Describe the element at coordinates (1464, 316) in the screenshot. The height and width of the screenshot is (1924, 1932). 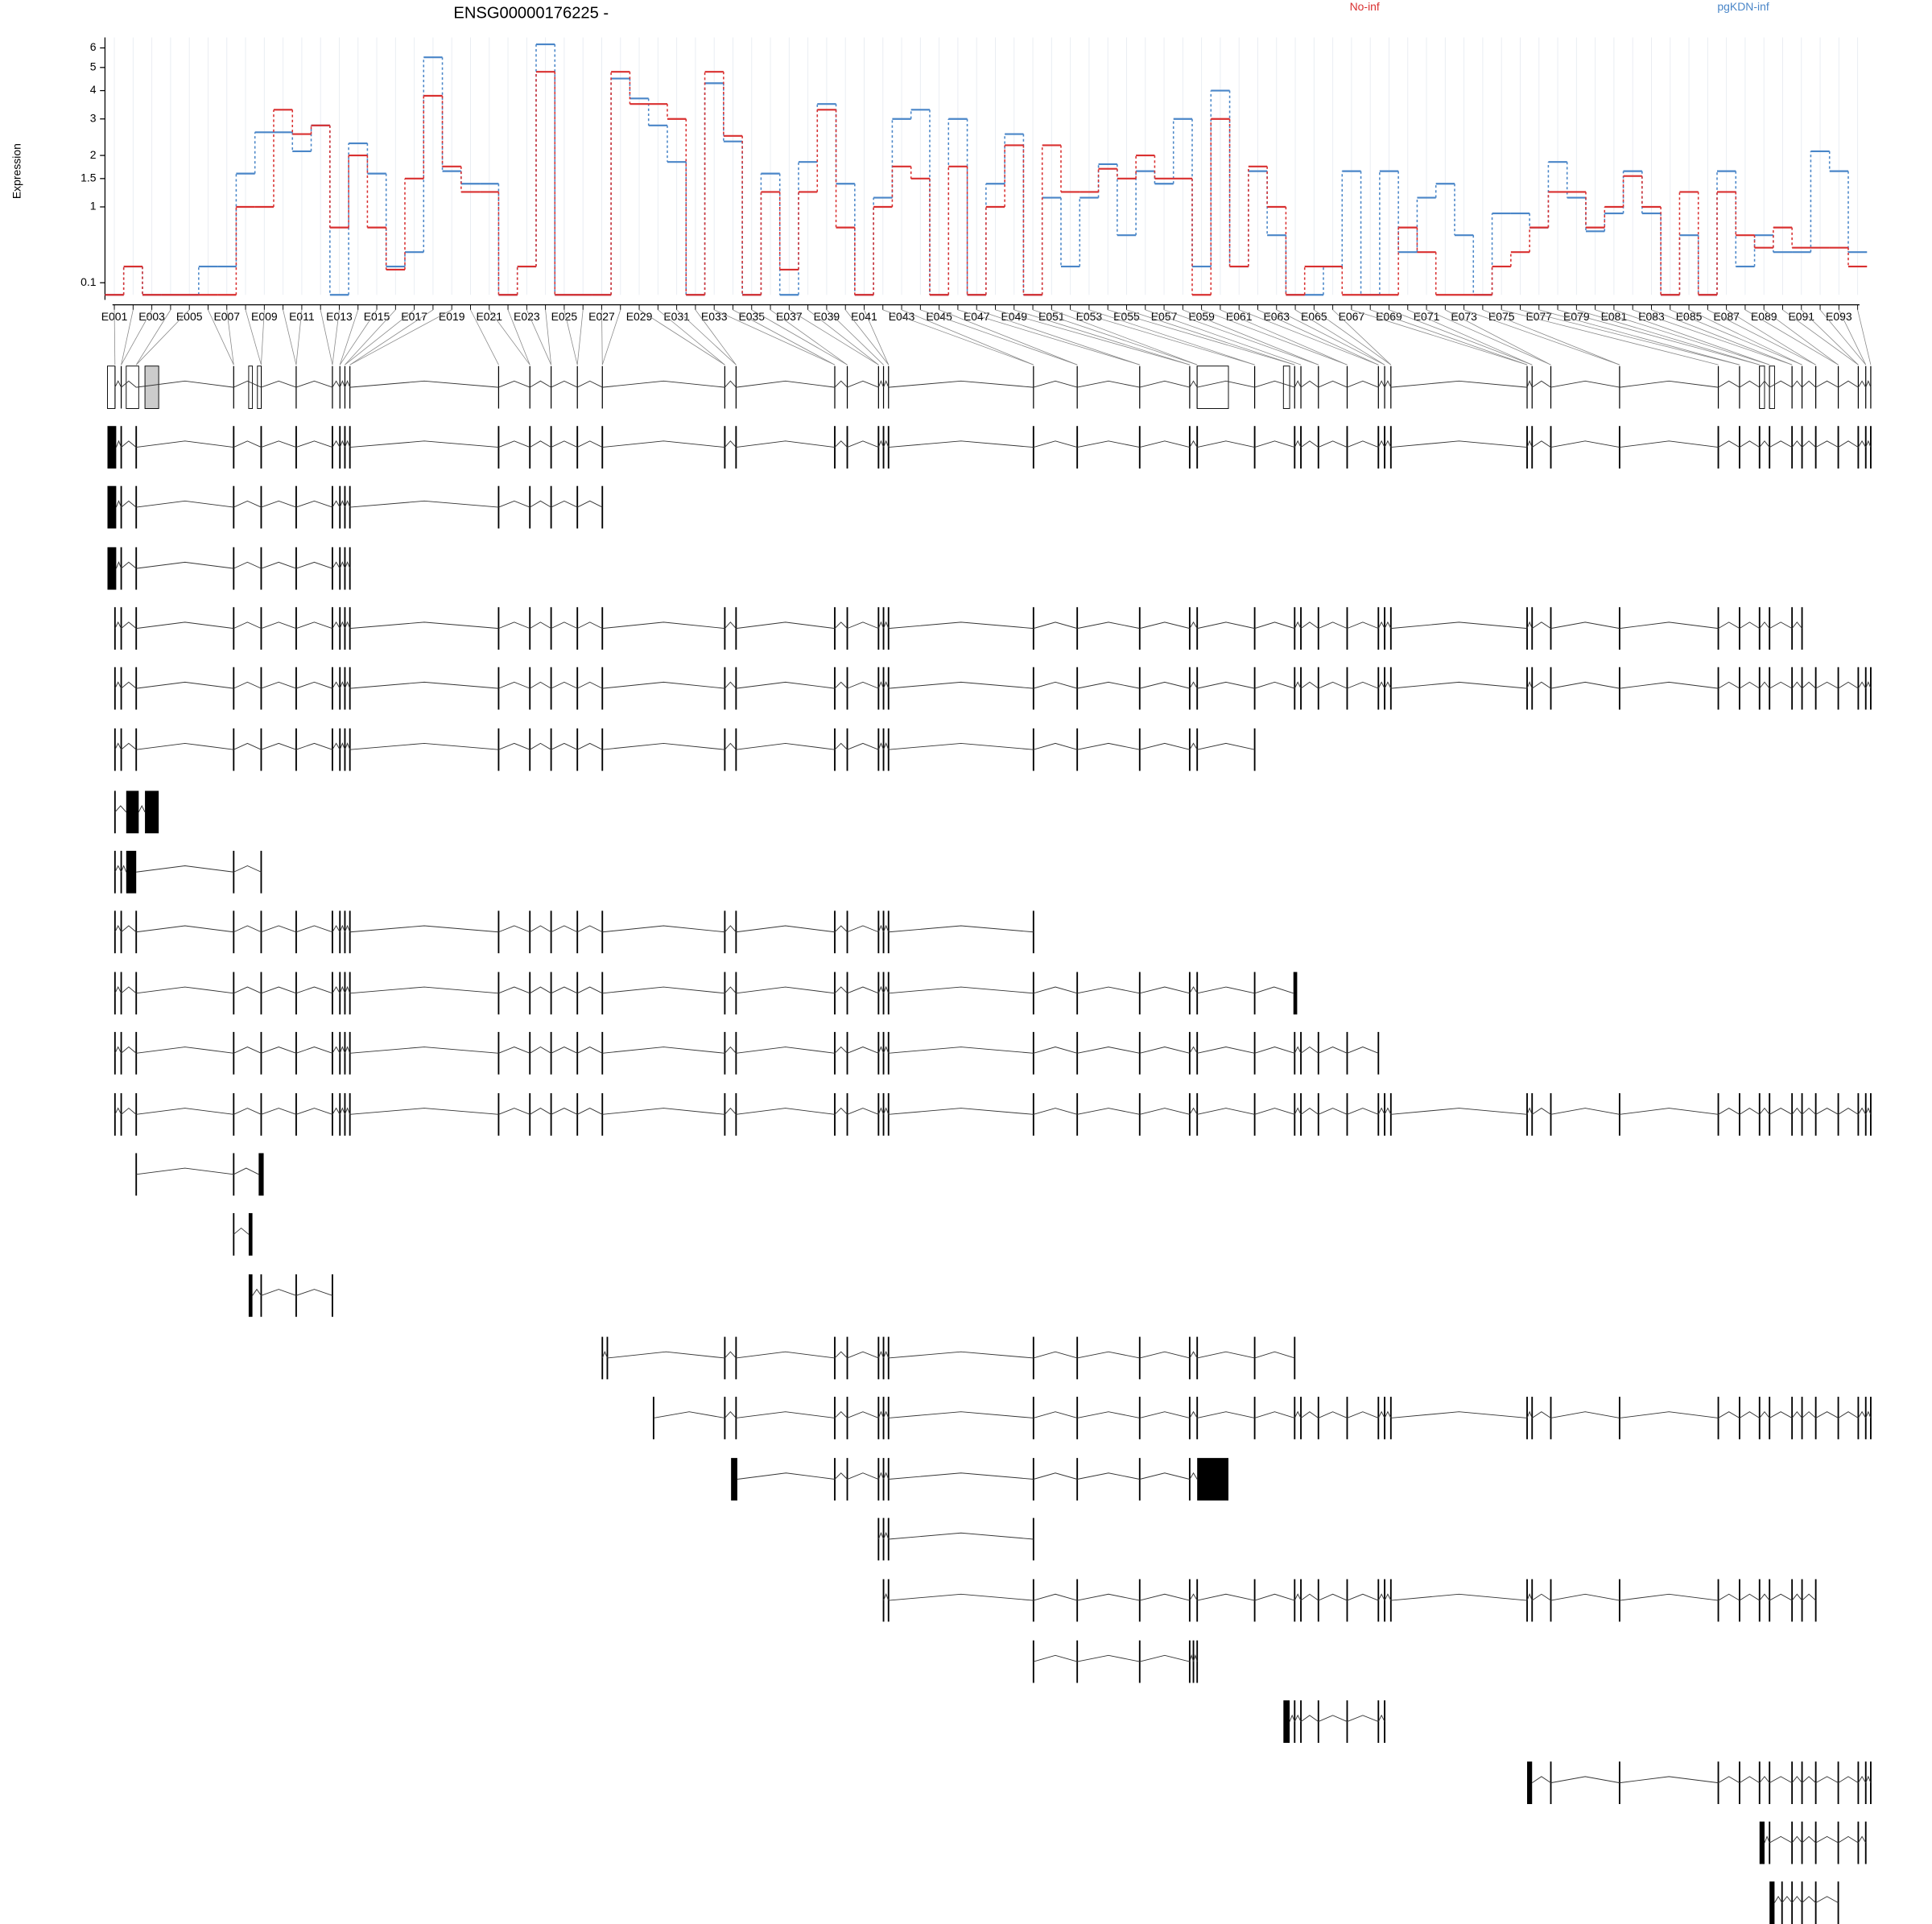
I see `x-tick-label: E073` at that location.